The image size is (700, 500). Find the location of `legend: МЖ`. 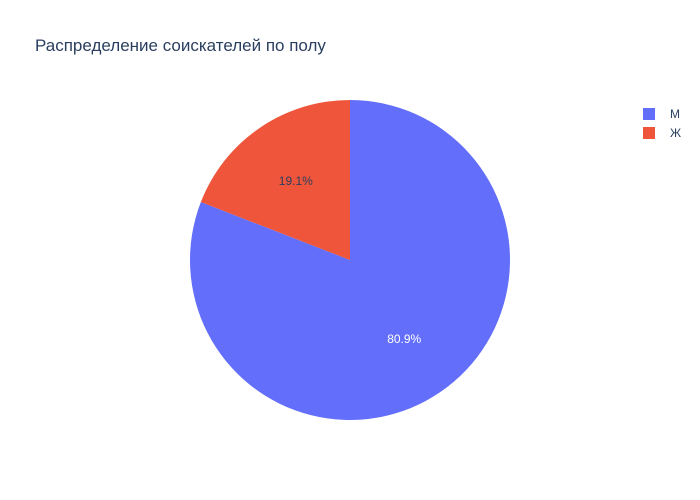

legend: МЖ is located at coordinates (662, 123).